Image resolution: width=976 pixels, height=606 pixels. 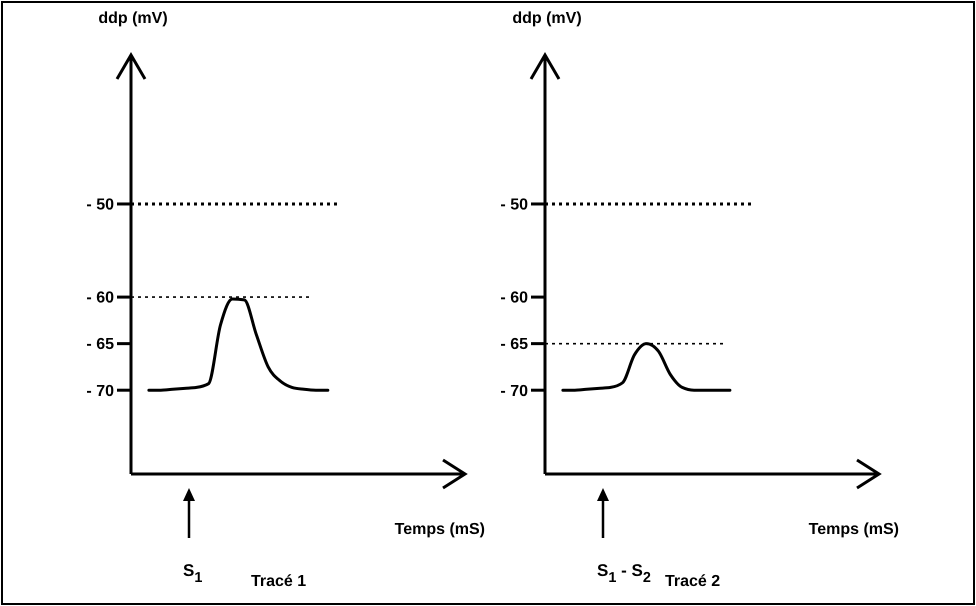 I want to click on text: Tracé 1, so click(x=278, y=581).